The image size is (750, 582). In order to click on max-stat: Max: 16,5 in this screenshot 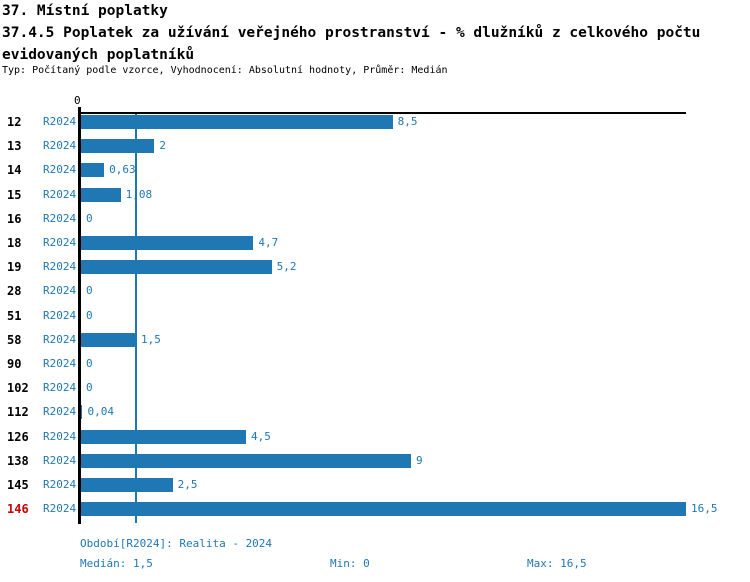, I will do `click(557, 563)`.